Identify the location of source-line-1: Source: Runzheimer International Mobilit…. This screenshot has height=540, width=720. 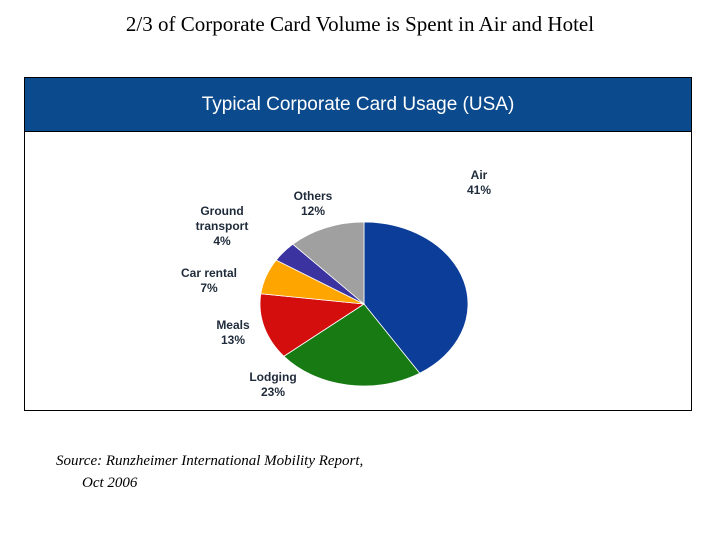
(210, 461).